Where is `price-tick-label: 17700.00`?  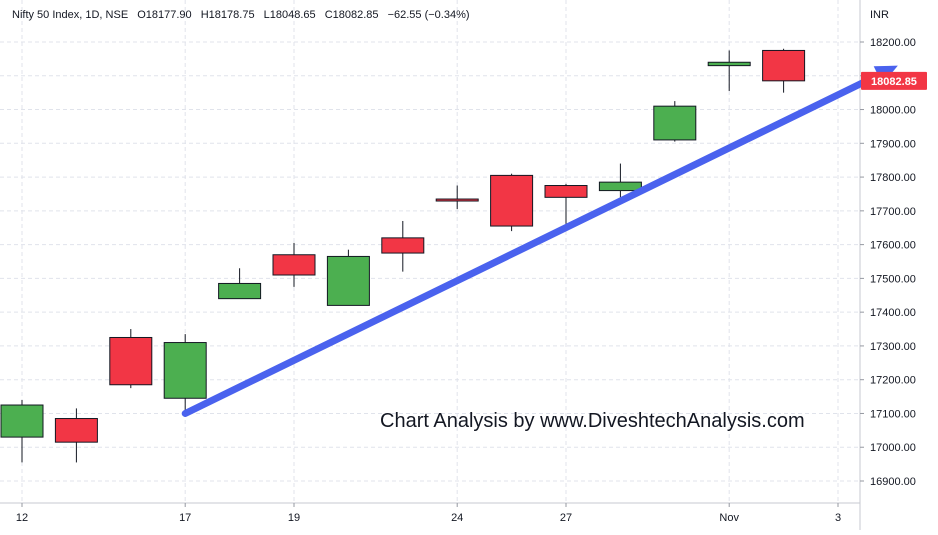 price-tick-label: 17700.00 is located at coordinates (893, 212).